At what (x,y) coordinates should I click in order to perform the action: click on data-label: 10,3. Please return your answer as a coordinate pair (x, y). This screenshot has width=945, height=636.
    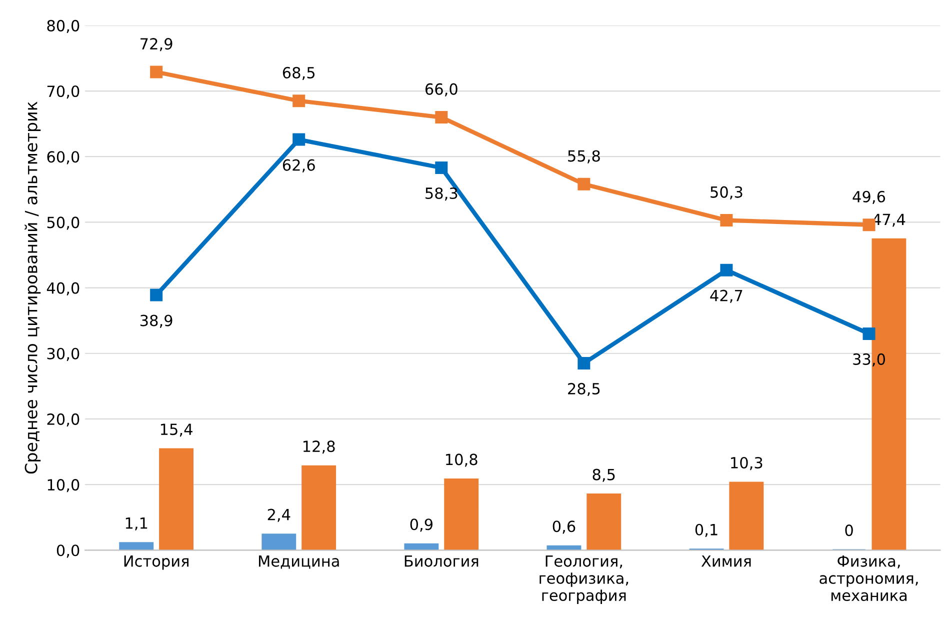
    Looking at the image, I should click on (746, 463).